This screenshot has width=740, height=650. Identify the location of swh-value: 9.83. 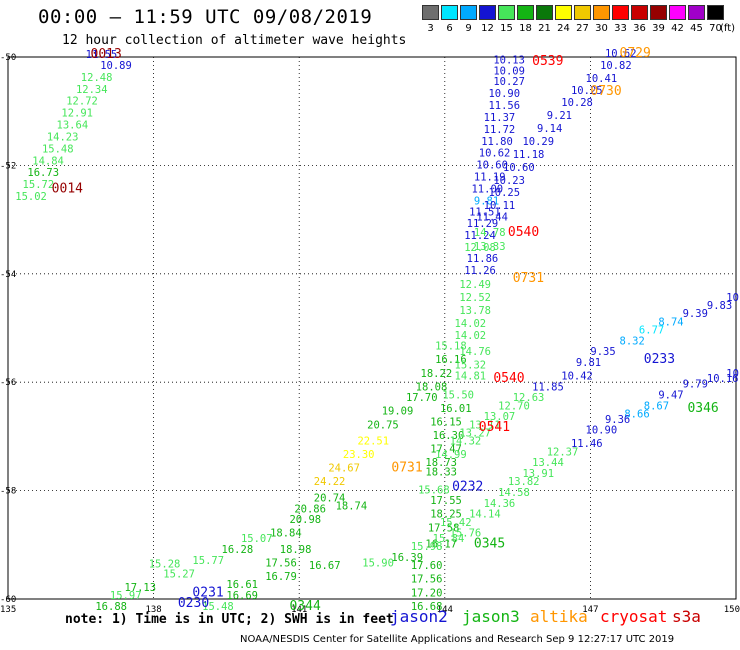
(719, 306).